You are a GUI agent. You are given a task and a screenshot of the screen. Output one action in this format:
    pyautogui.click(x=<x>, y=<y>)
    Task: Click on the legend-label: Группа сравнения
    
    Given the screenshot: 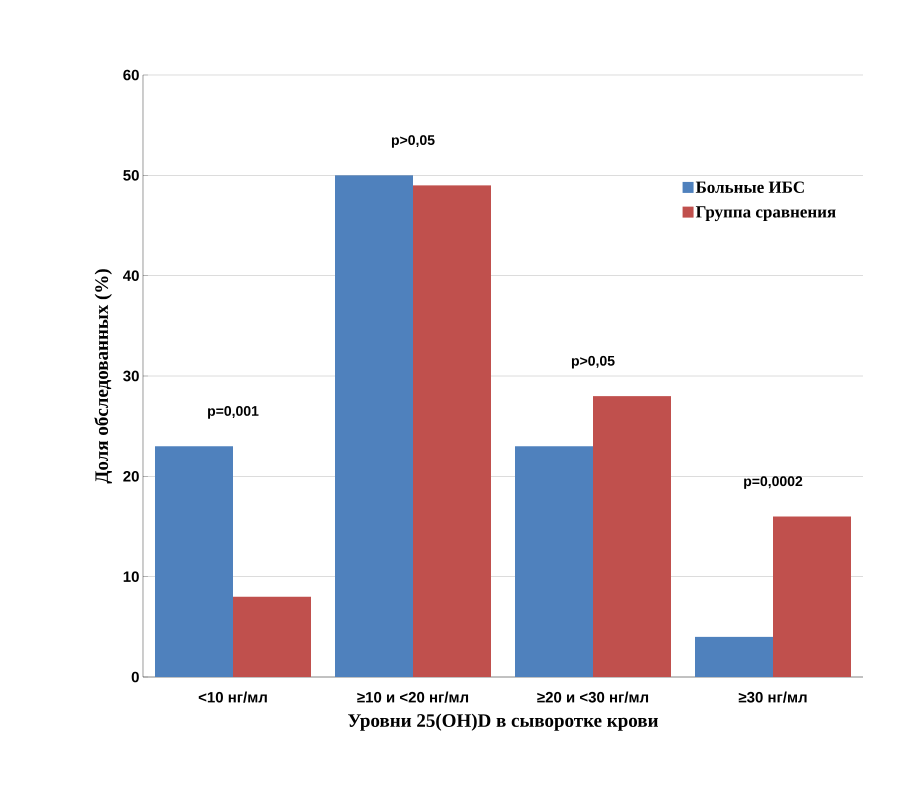 What is the action you would take?
    pyautogui.click(x=766, y=214)
    